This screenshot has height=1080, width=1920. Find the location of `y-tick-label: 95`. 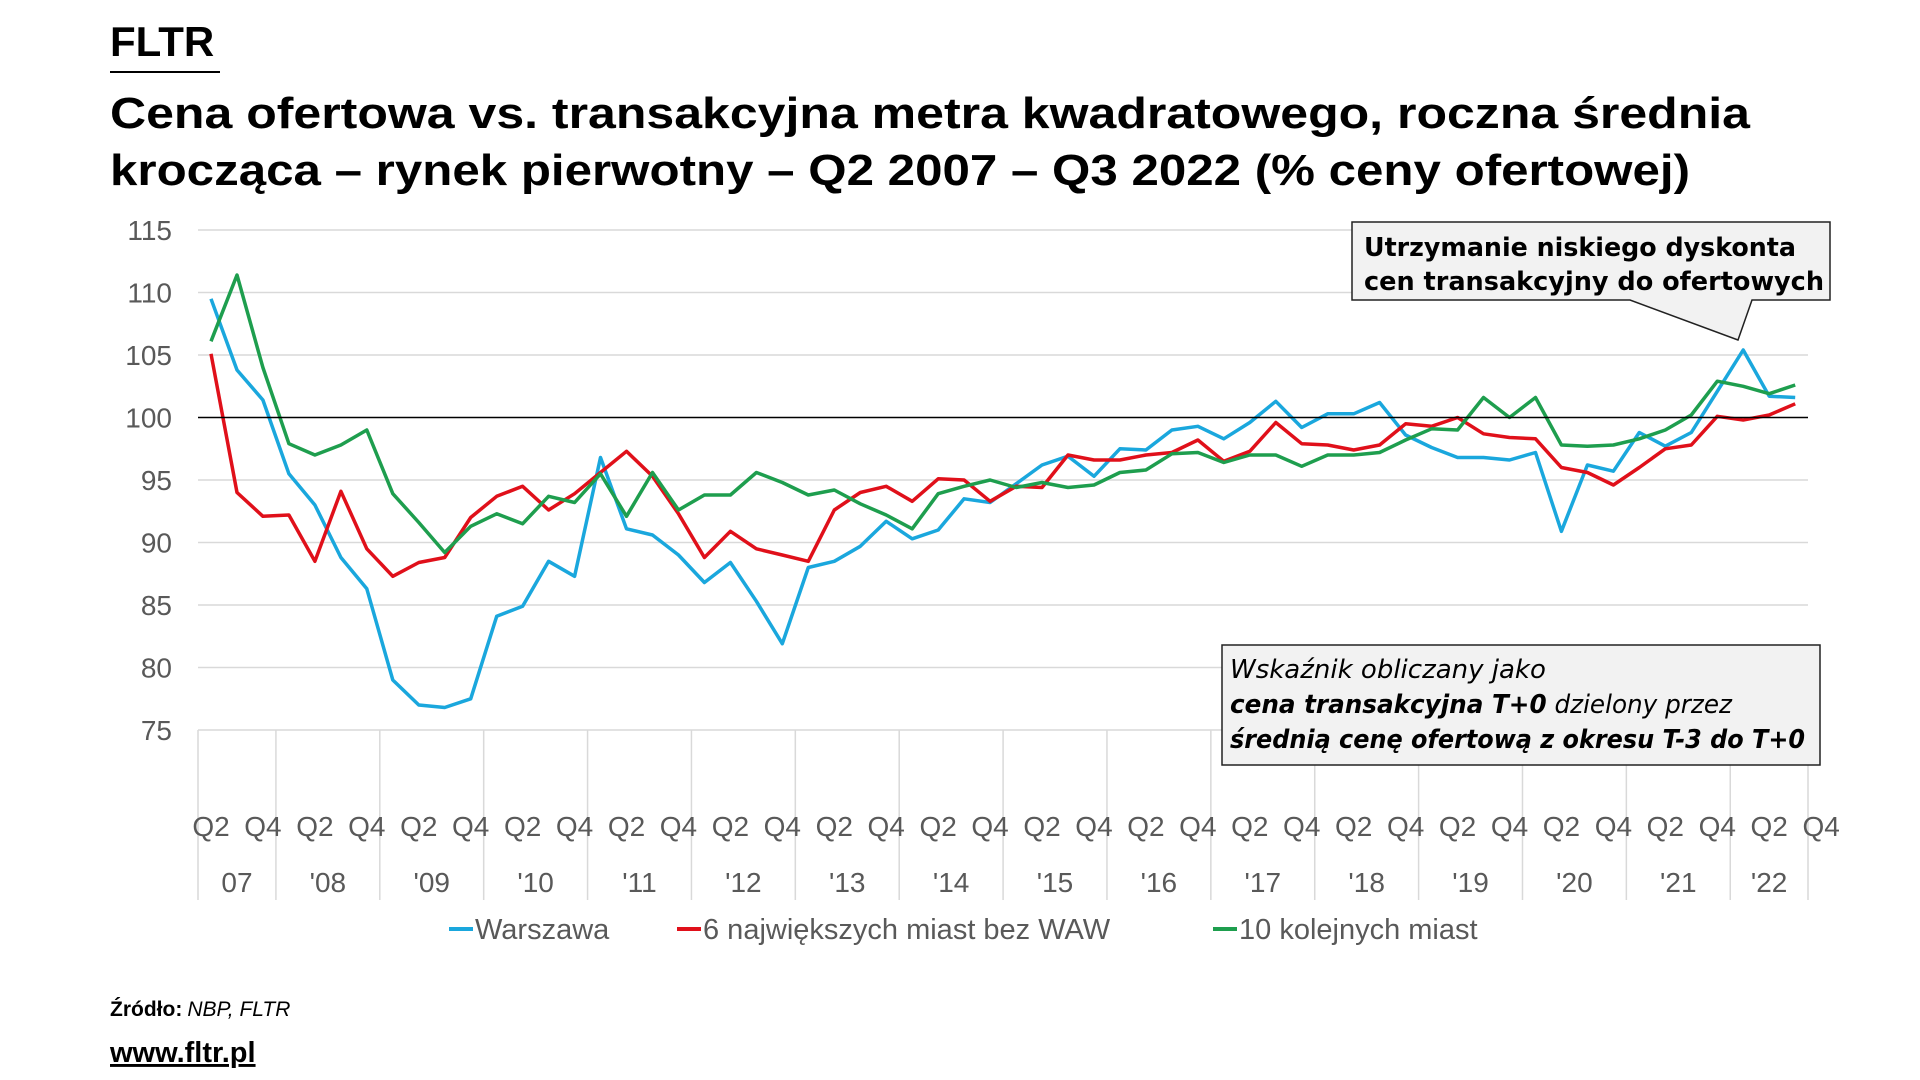

y-tick-label: 95 is located at coordinates (156, 480).